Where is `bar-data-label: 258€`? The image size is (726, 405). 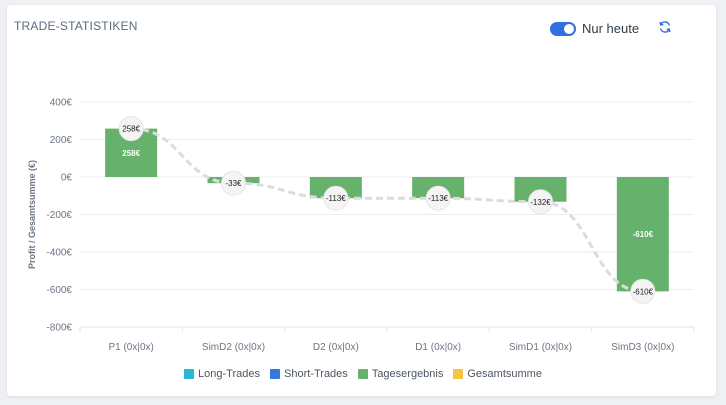
bar-data-label: 258€ is located at coordinates (131, 153).